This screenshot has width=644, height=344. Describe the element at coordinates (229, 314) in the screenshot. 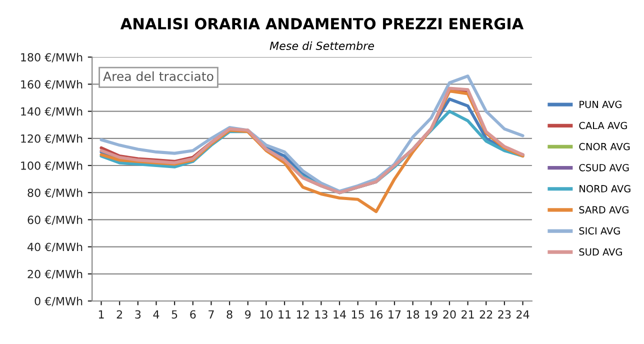

I see `x-tick-label: 8` at that location.